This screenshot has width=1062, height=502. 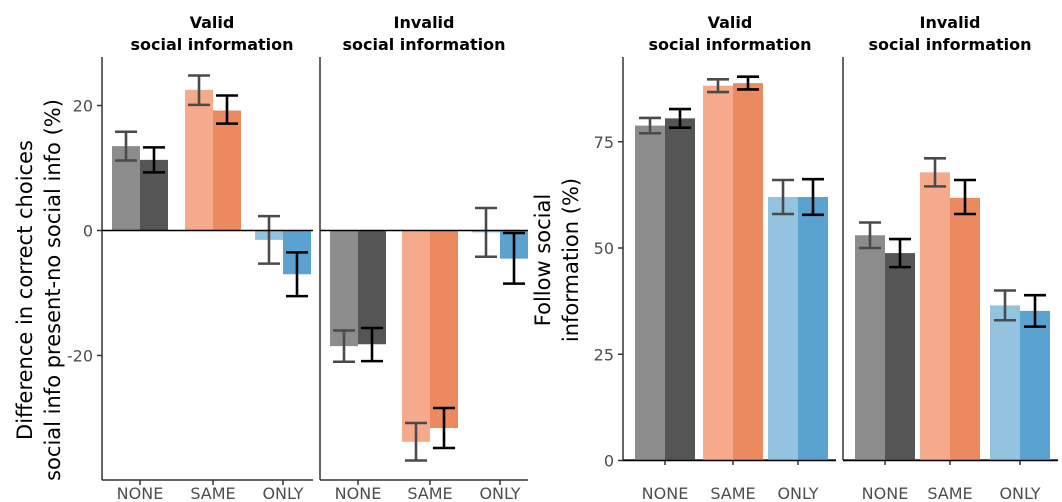 I want to click on y-axis-title: Follow social, so click(x=543, y=260).